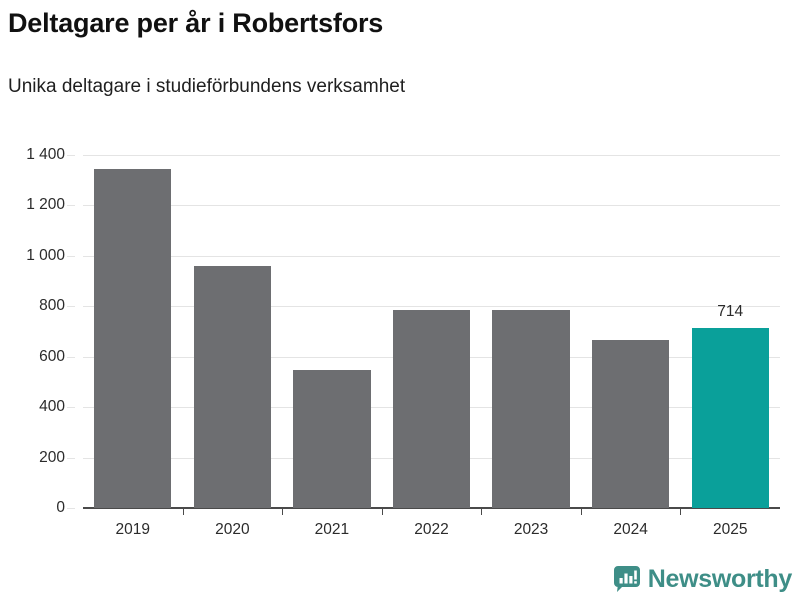 The width and height of the screenshot is (800, 600). I want to click on bar-2022, so click(431, 331).